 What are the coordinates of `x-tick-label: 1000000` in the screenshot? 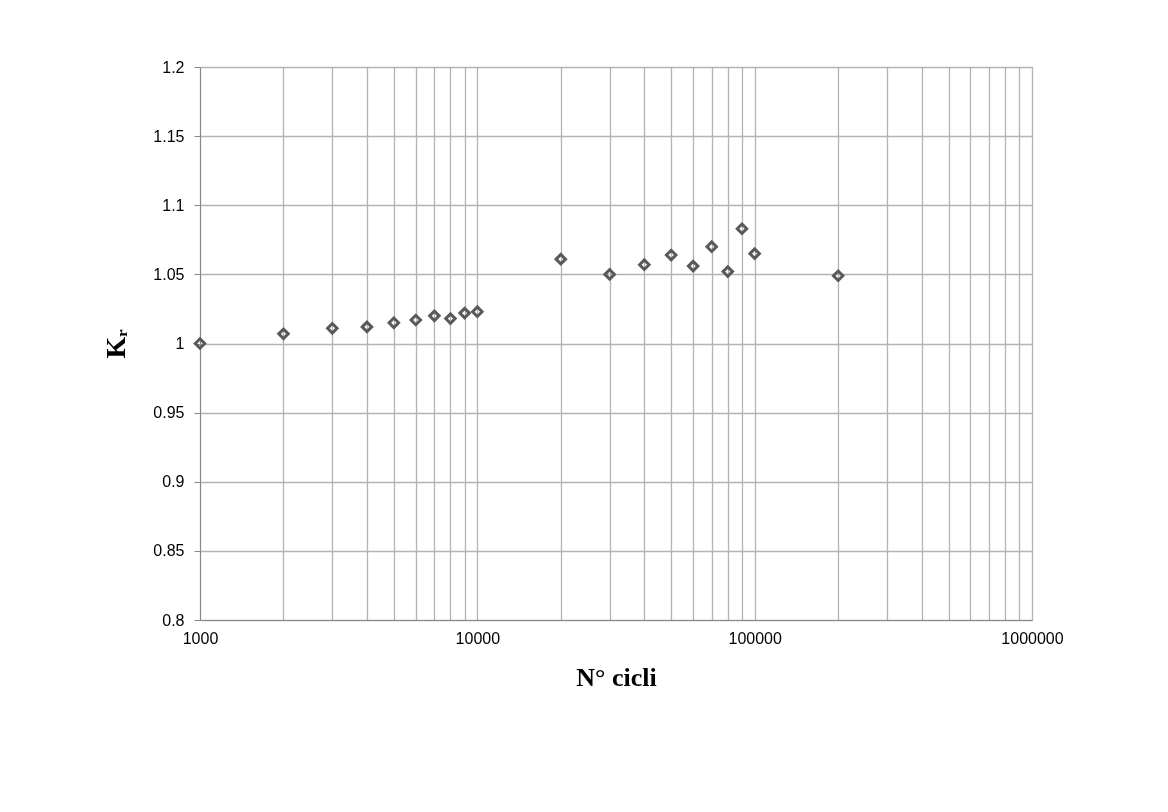 It's located at (1032, 638).